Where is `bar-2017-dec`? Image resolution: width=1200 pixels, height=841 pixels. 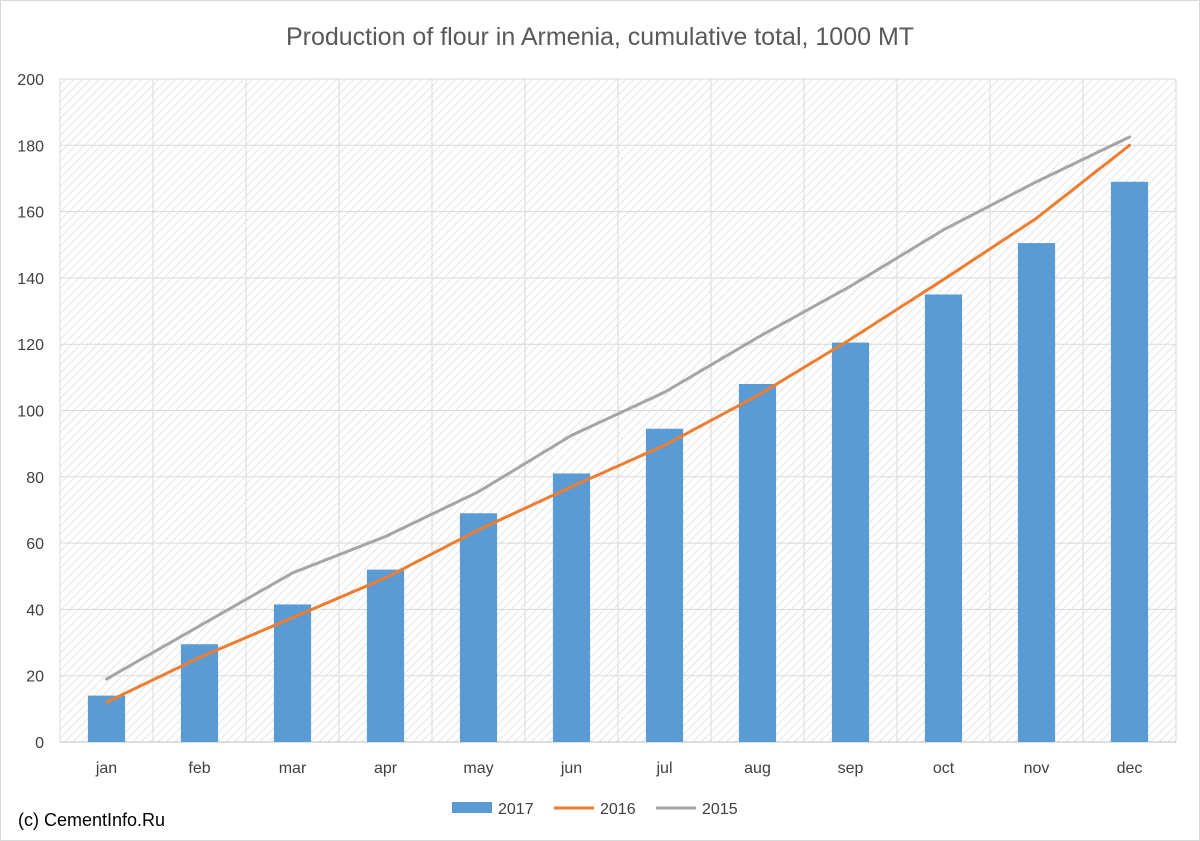
bar-2017-dec is located at coordinates (1129, 461).